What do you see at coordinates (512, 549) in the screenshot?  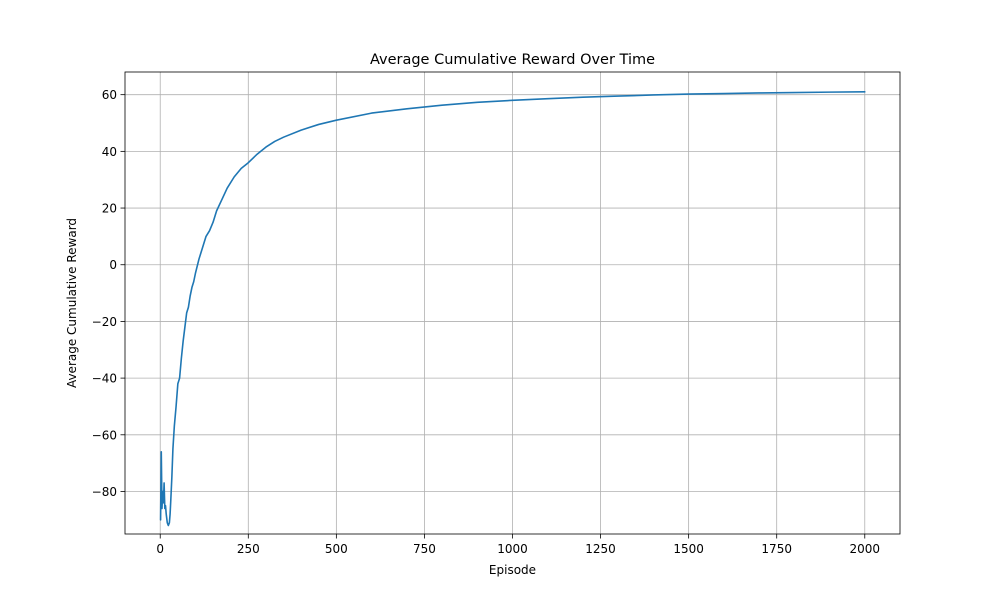 I see `x-tick-label: 1000` at bounding box center [512, 549].